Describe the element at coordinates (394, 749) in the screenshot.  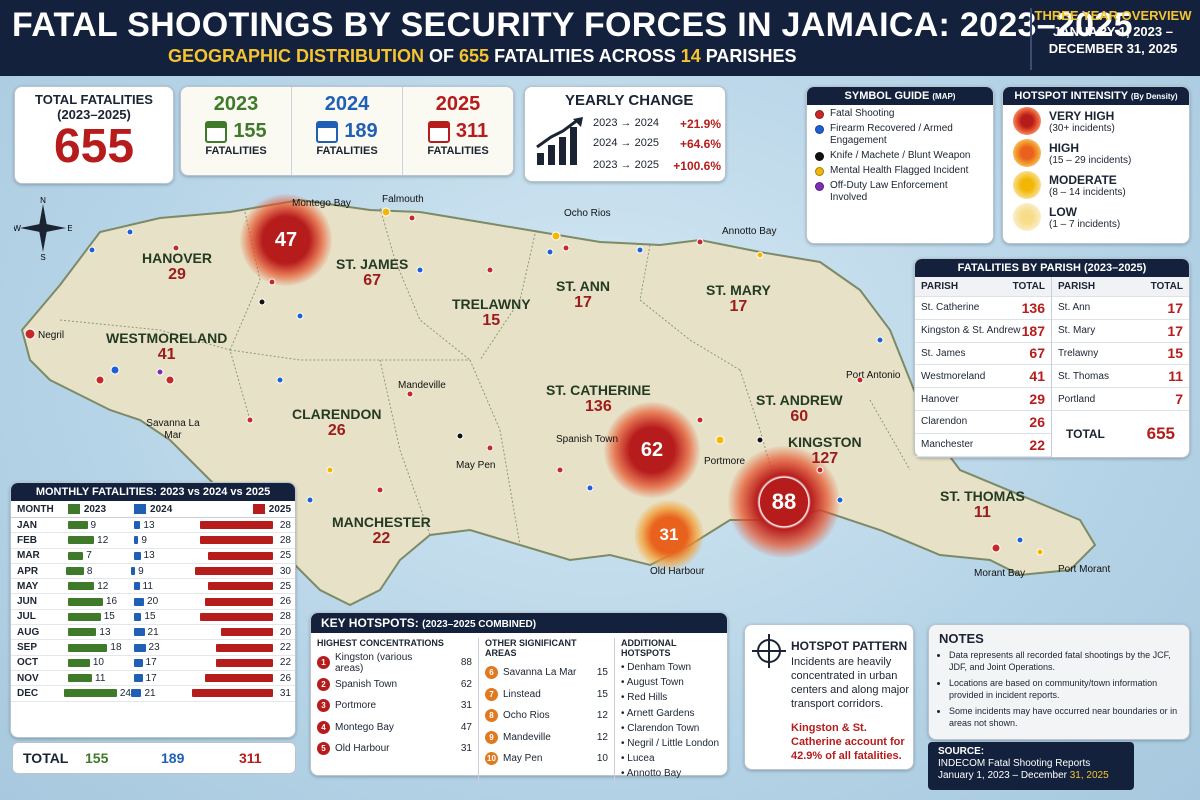
I see `hotspot-item: 5 Old Harbour 31` at that location.